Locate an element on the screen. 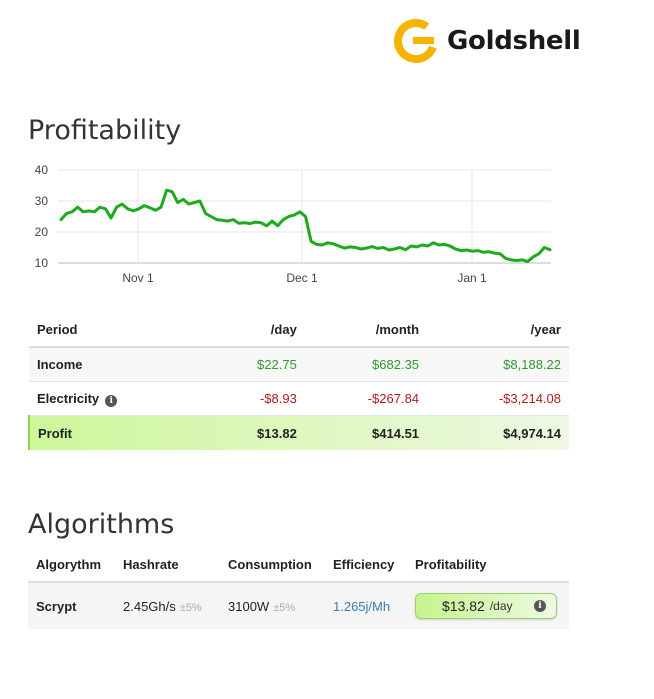  goldshell-g-logo-icon is located at coordinates (416, 41).